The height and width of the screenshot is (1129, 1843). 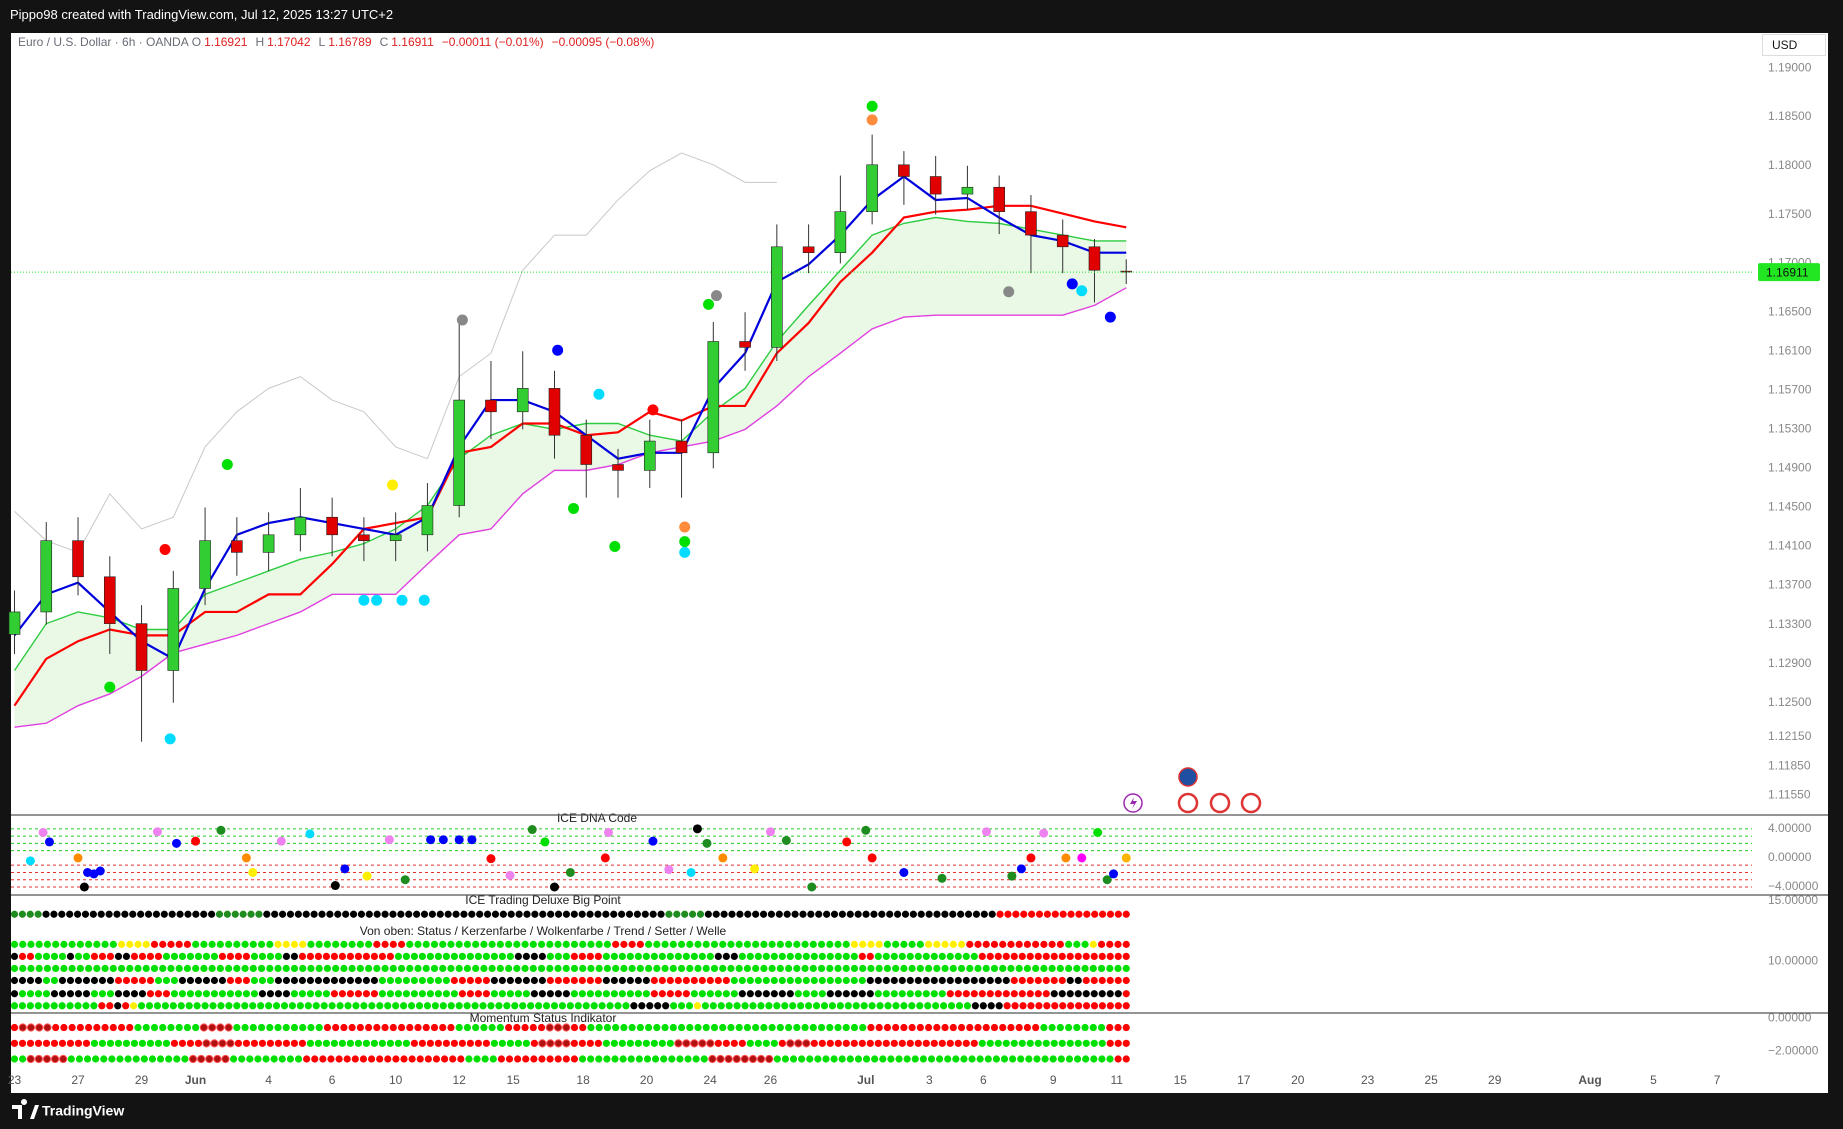 What do you see at coordinates (332, 1080) in the screenshot?
I see `x-tick-label: 6` at bounding box center [332, 1080].